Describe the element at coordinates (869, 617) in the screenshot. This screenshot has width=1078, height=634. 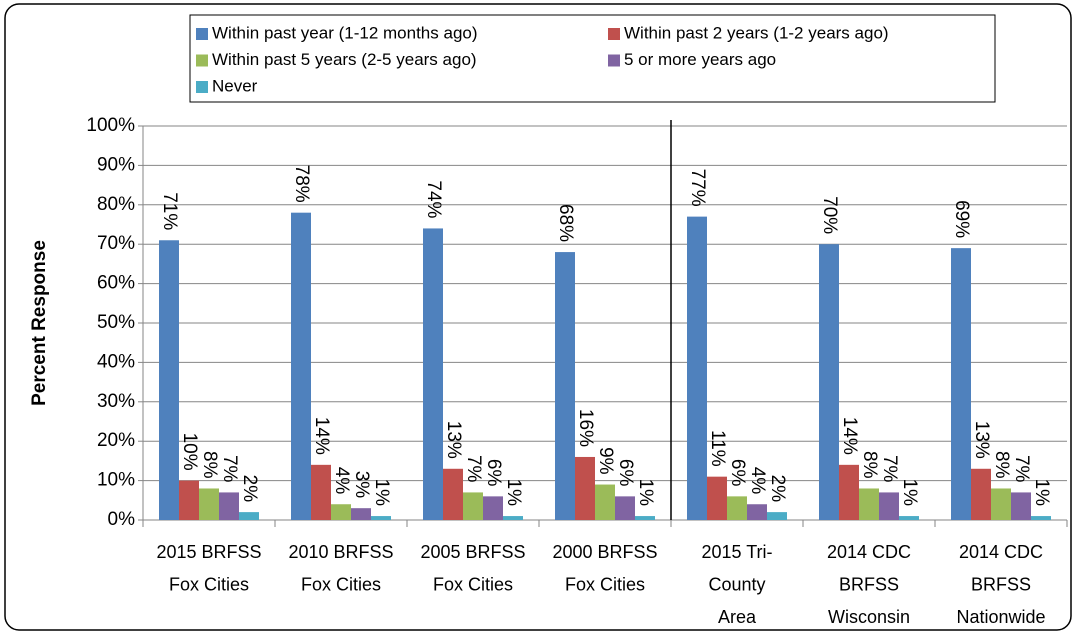
I see `x-tick-label: Wisconsin` at that location.